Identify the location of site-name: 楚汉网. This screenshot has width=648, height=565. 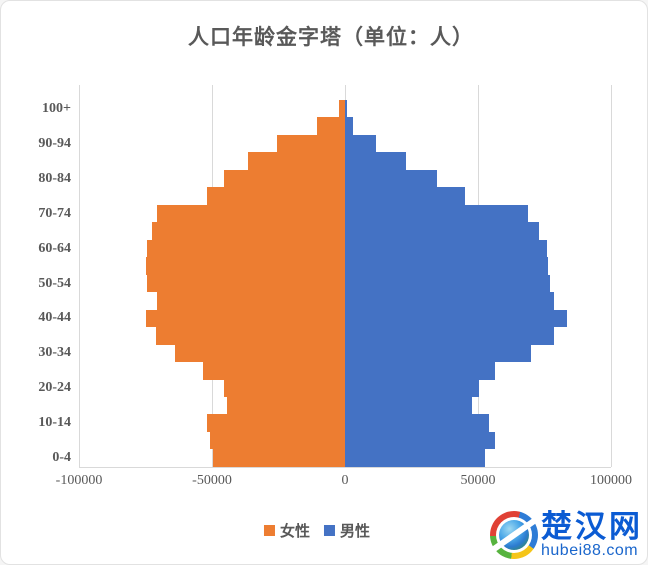
(592, 526).